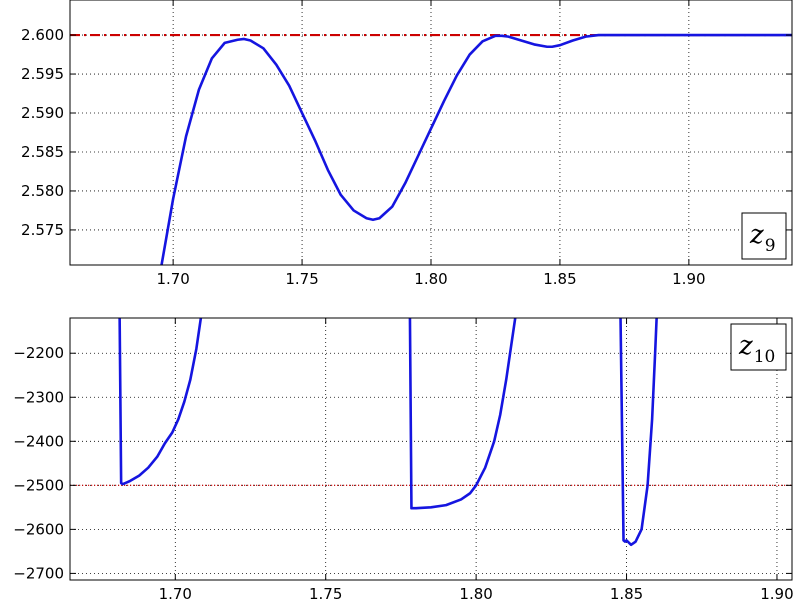 The width and height of the screenshot is (812, 604). What do you see at coordinates (38, 353) in the screenshot?
I see `y-tick-label-5: −2200` at bounding box center [38, 353].